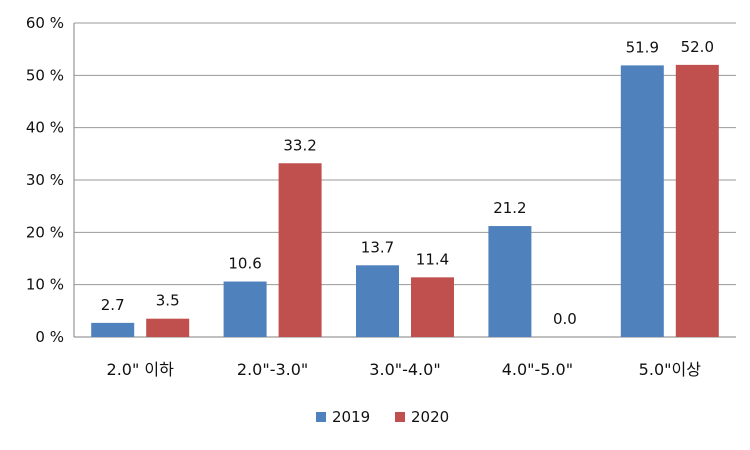  What do you see at coordinates (400, 417) in the screenshot?
I see `legend-swatch-2020` at bounding box center [400, 417].